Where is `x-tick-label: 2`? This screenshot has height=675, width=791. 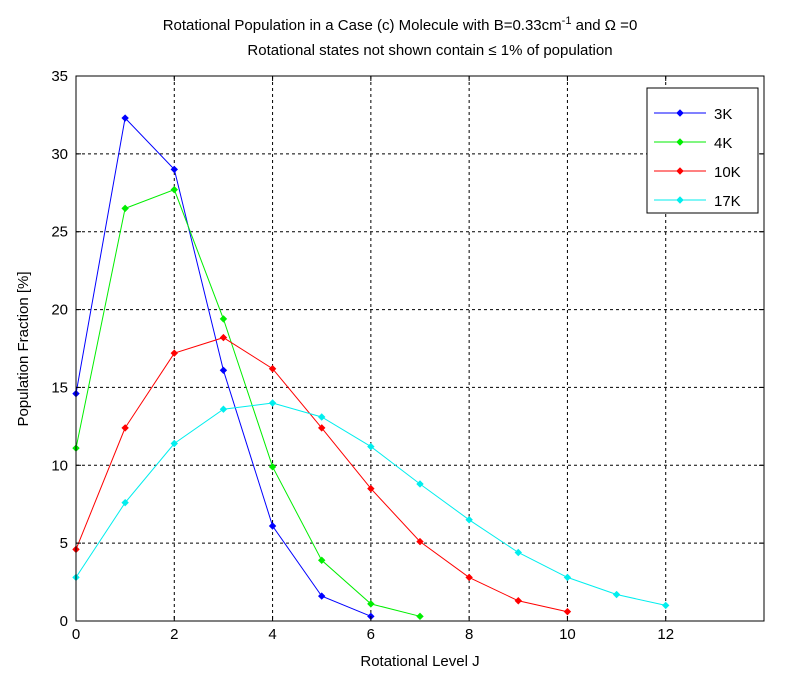
x-tick-label: 2 is located at coordinates (174, 634).